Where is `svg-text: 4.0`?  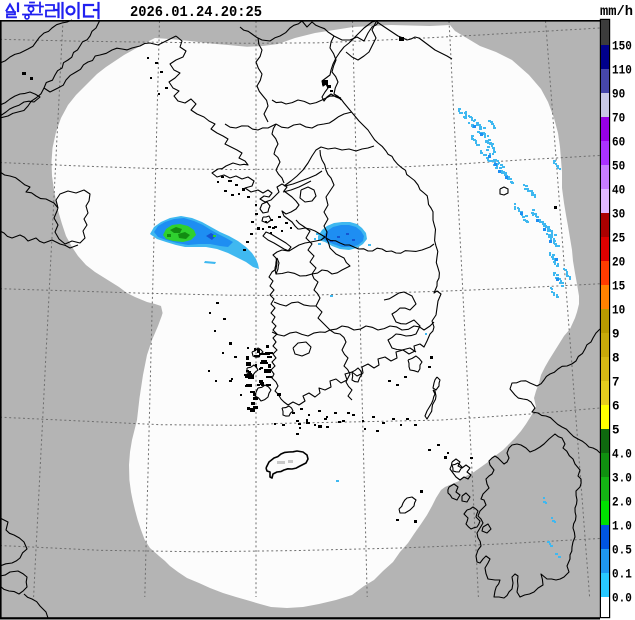
svg-text: 4.0 is located at coordinates (622, 455).